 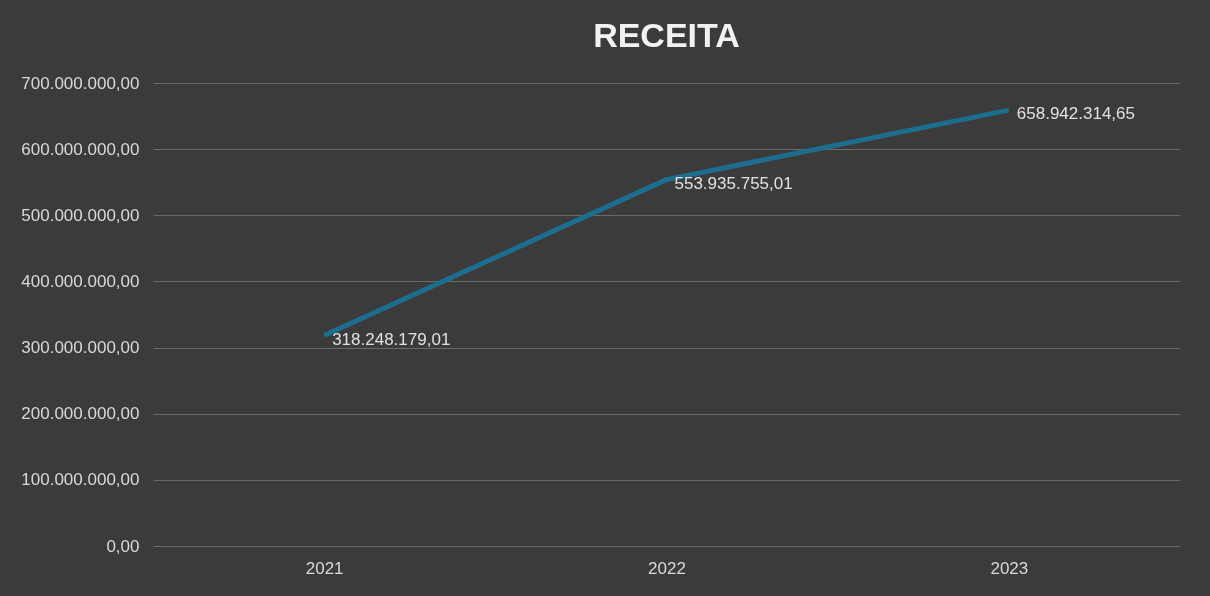 I want to click on y-tick-label: 700.000.000,00, so click(x=80, y=83).